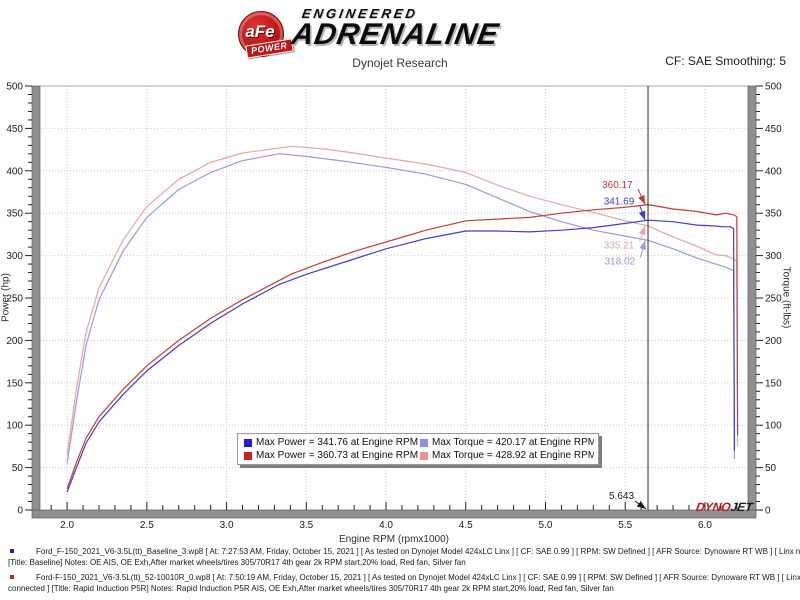  I want to click on y-tick-label-right: 300, so click(773, 256).